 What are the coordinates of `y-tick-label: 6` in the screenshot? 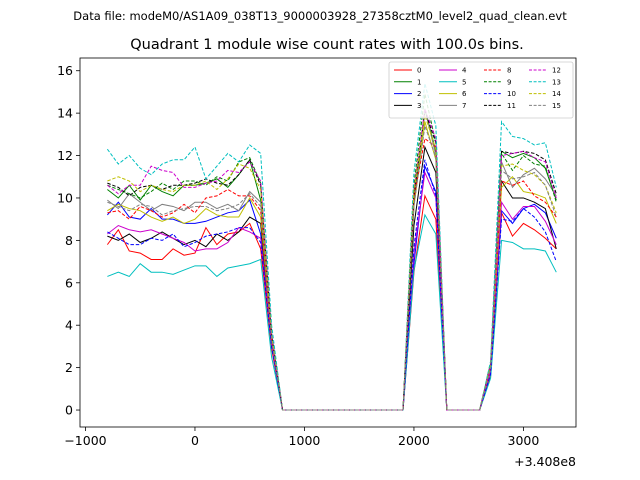 It's located at (69, 282).